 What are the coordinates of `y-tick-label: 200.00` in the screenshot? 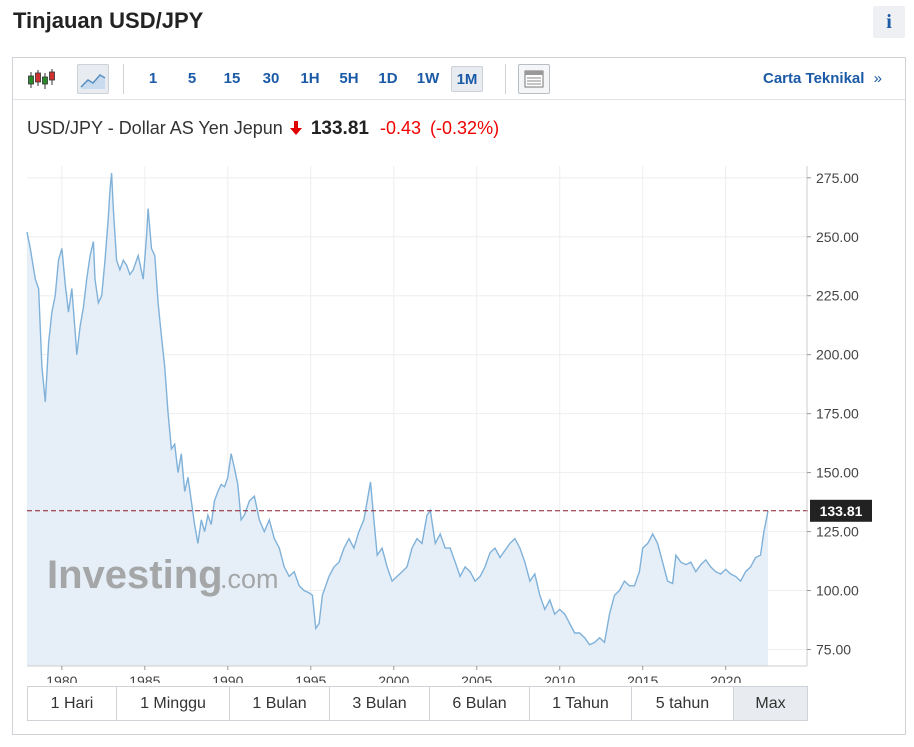 It's located at (837, 355).